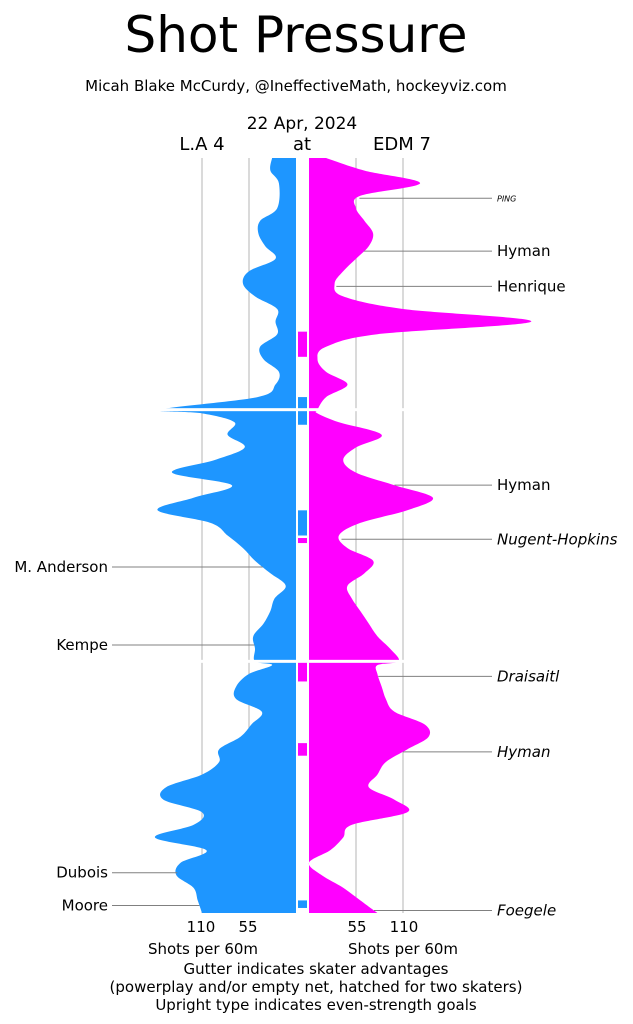 The width and height of the screenshot is (633, 1024). I want to click on tick-home-110: 110, so click(404, 927).